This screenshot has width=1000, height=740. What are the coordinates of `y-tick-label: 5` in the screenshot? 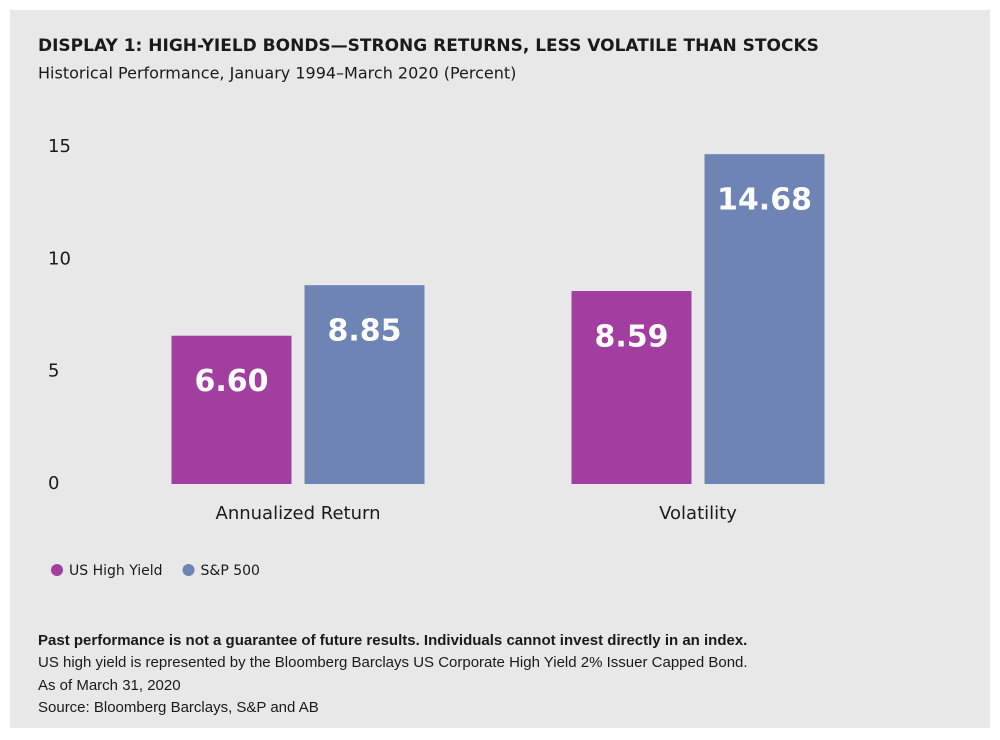 It's located at (53, 371).